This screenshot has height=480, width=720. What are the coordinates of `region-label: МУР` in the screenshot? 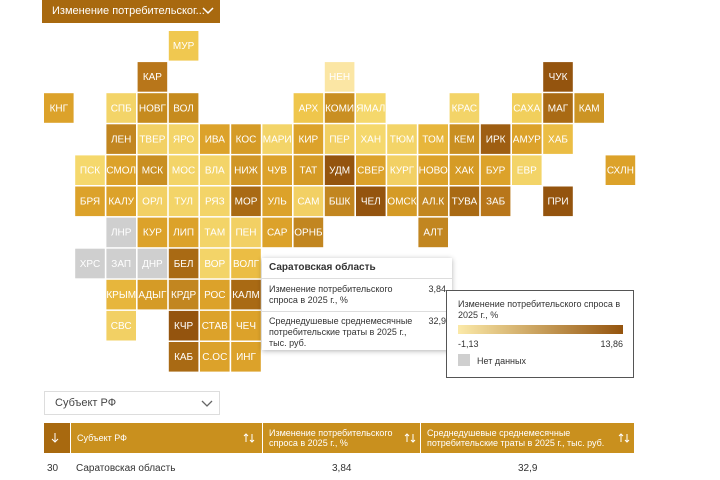 It's located at (184, 46).